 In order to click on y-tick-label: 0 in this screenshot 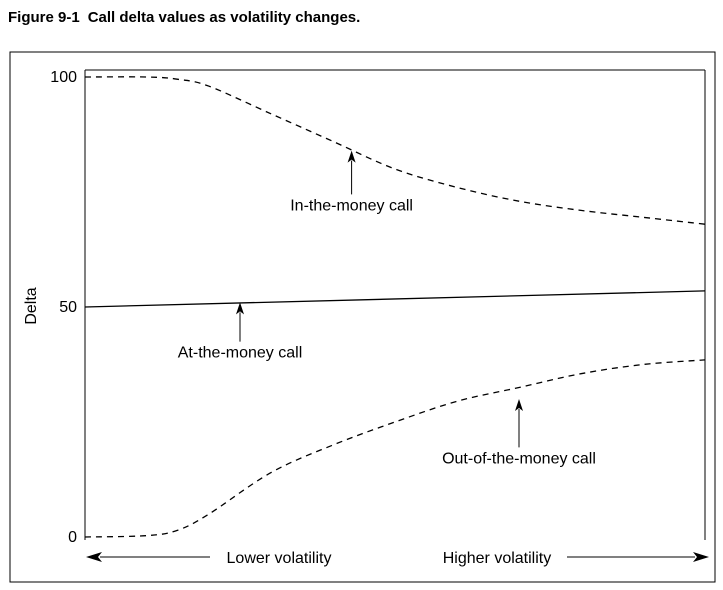, I will do `click(72, 537)`.